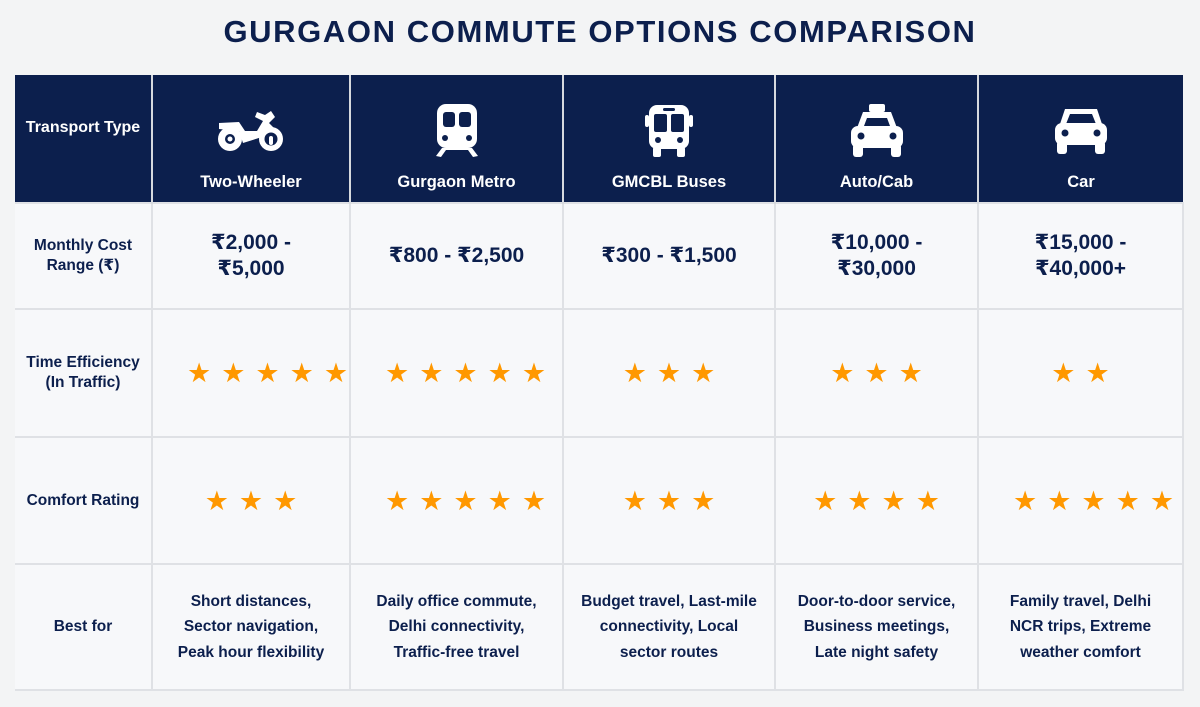 This screenshot has height=707, width=1200. What do you see at coordinates (876, 256) in the screenshot?
I see `cost-auto-cab: ₹10,000 - ₹30,000` at bounding box center [876, 256].